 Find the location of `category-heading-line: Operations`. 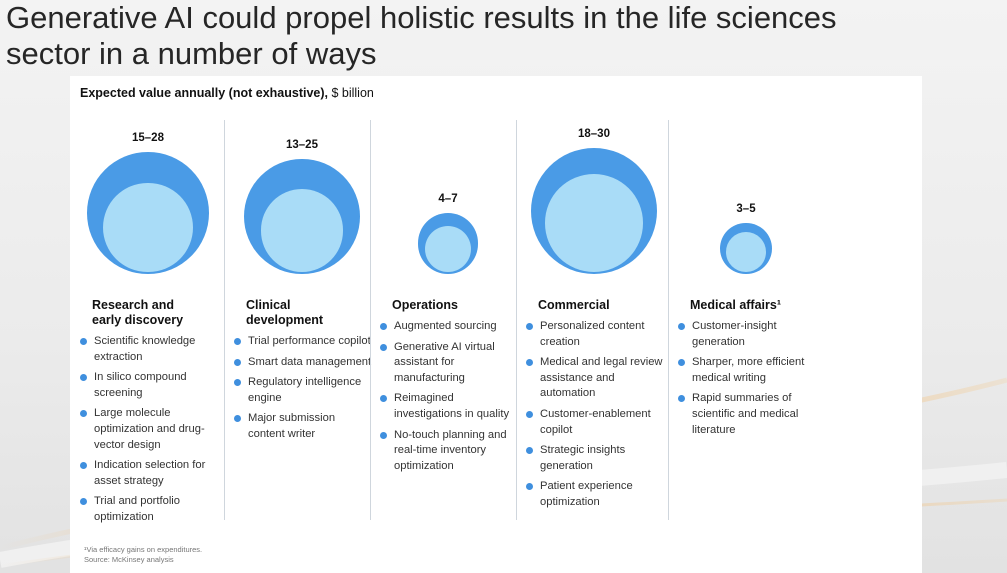

category-heading-line: Operations is located at coordinates (425, 305).